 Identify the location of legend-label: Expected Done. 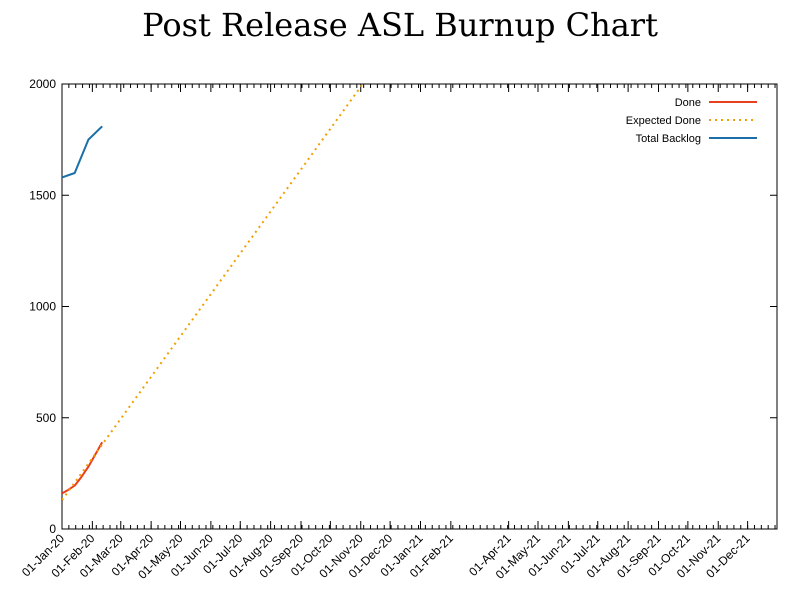
(663, 121).